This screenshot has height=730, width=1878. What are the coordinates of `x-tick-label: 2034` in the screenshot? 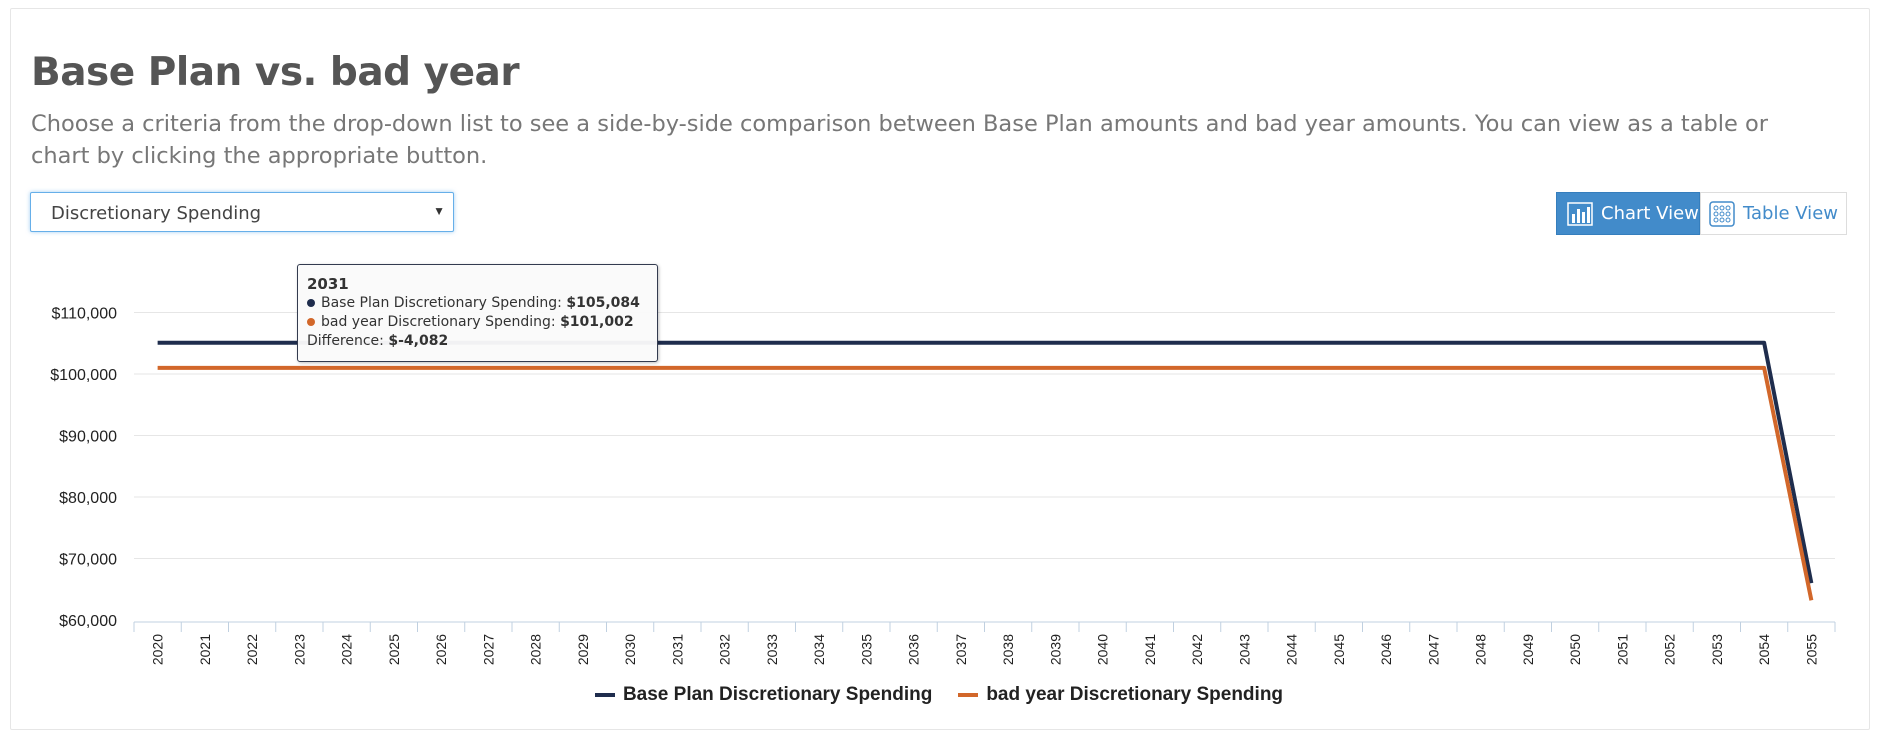 It's located at (819, 649).